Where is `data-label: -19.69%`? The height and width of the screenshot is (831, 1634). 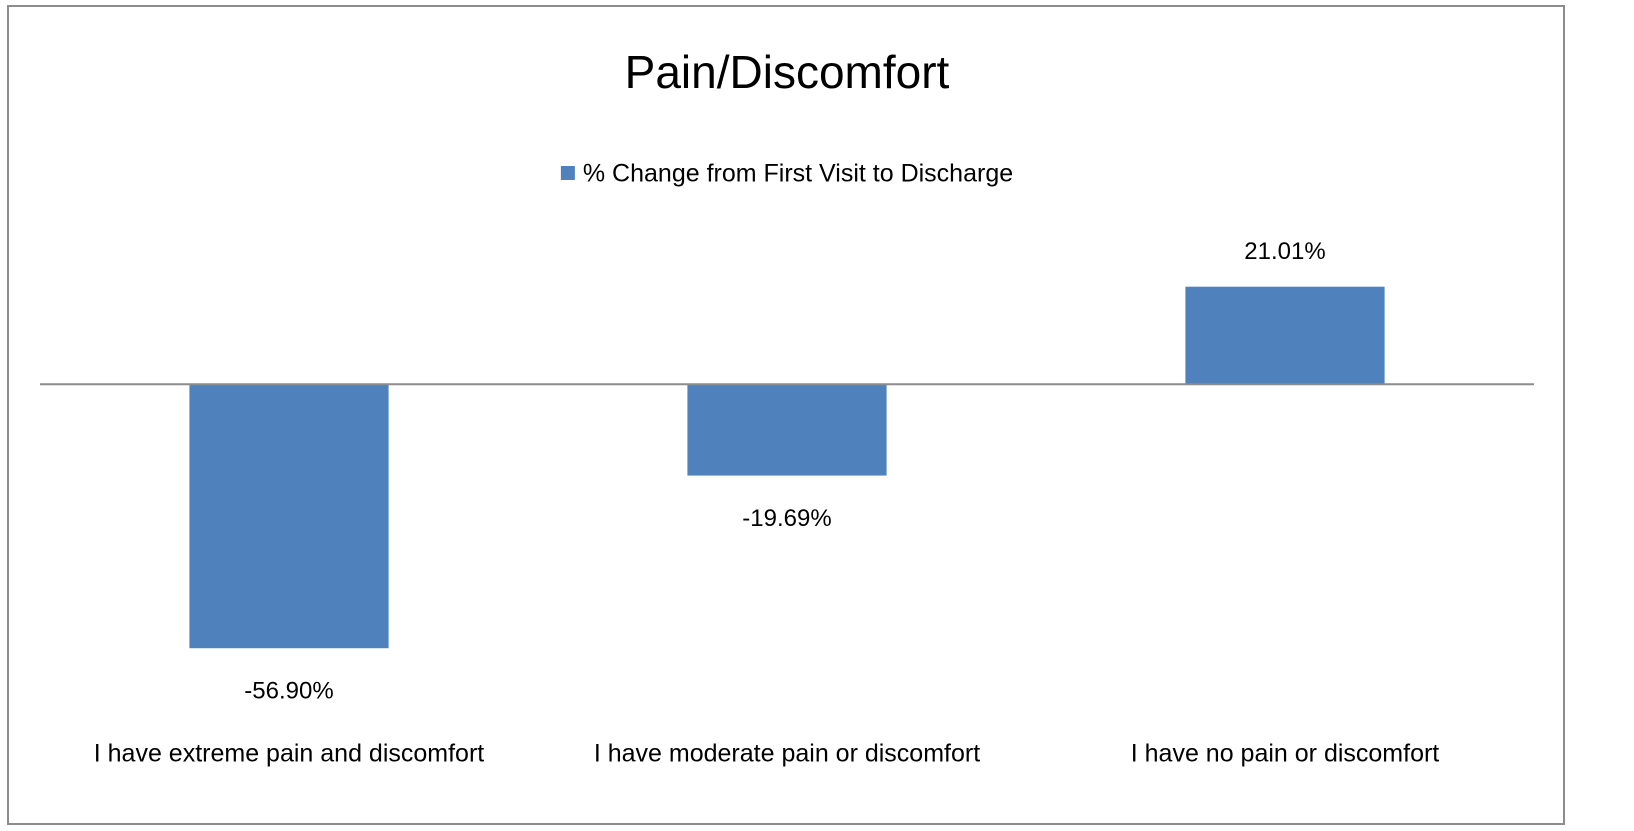 data-label: -19.69% is located at coordinates (786, 518).